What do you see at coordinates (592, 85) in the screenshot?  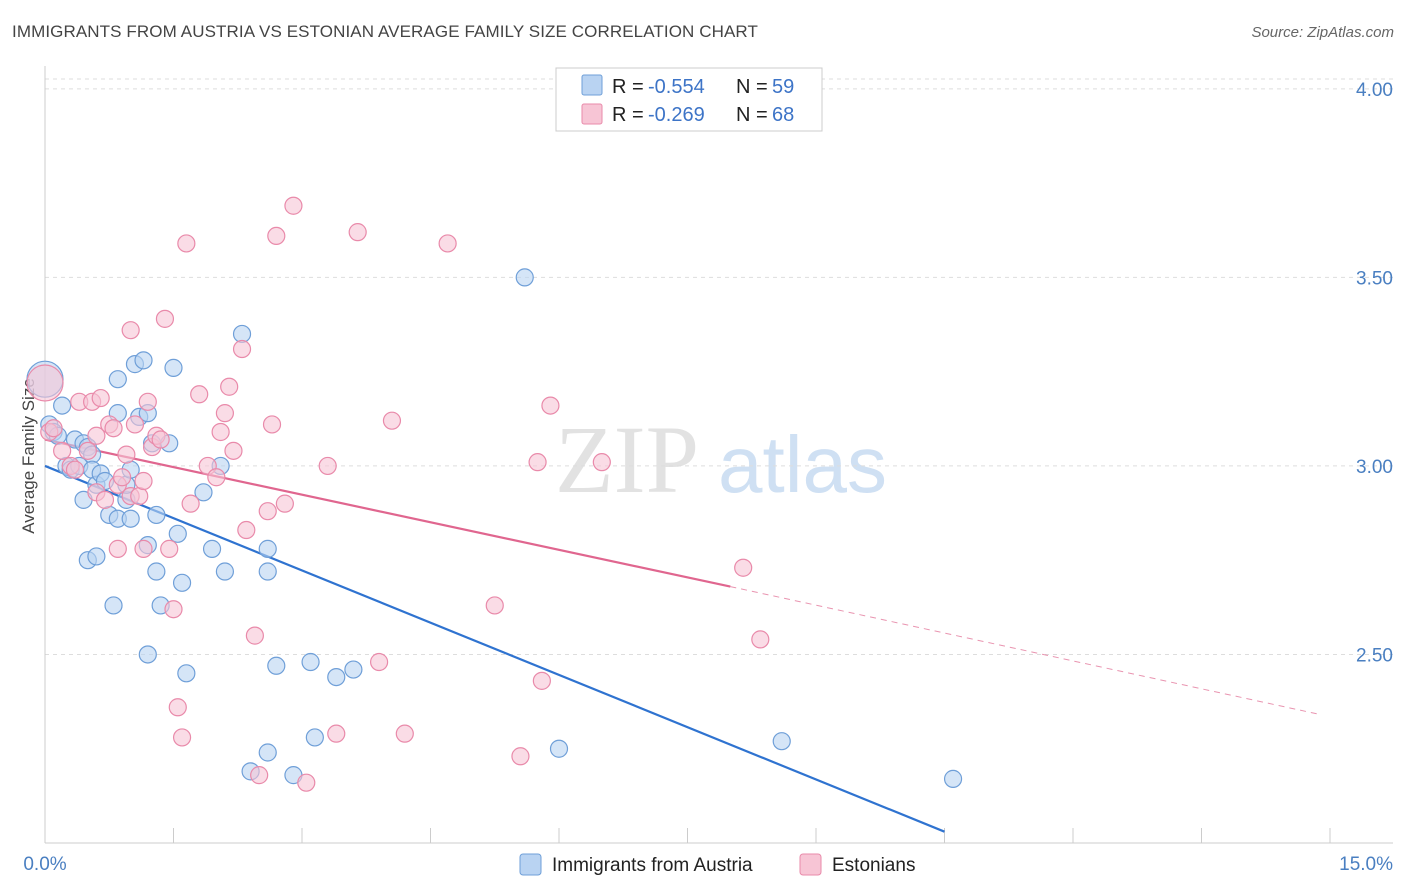 I see `legend-swatch-austria` at bounding box center [592, 85].